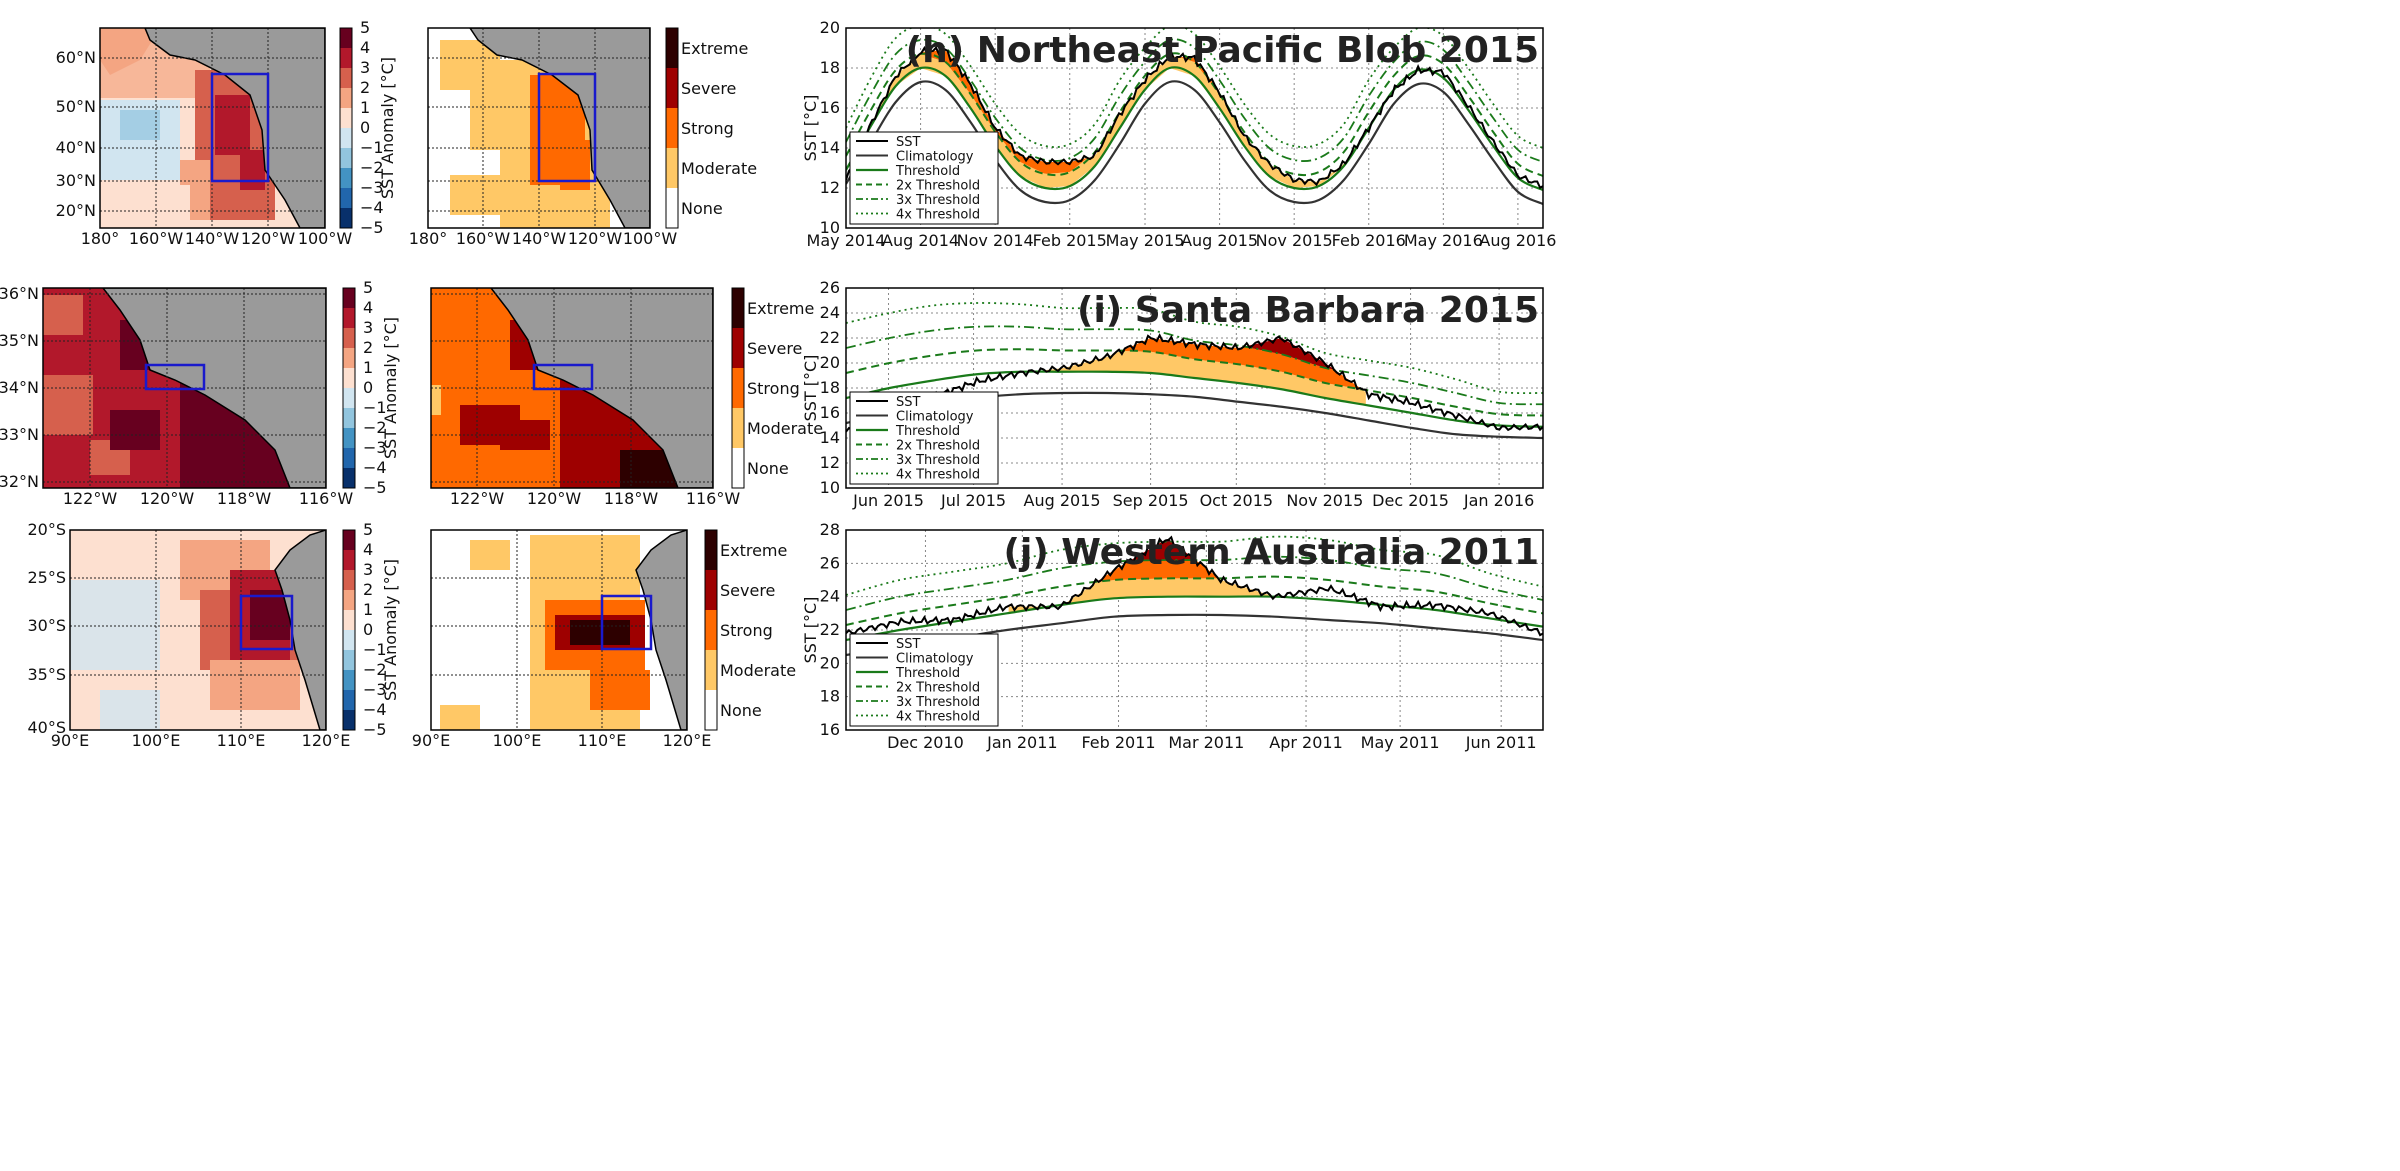 The image size is (2400, 1171). Describe the element at coordinates (326, 498) in the screenshot. I see `lon-tick-label: 116°W` at that location.